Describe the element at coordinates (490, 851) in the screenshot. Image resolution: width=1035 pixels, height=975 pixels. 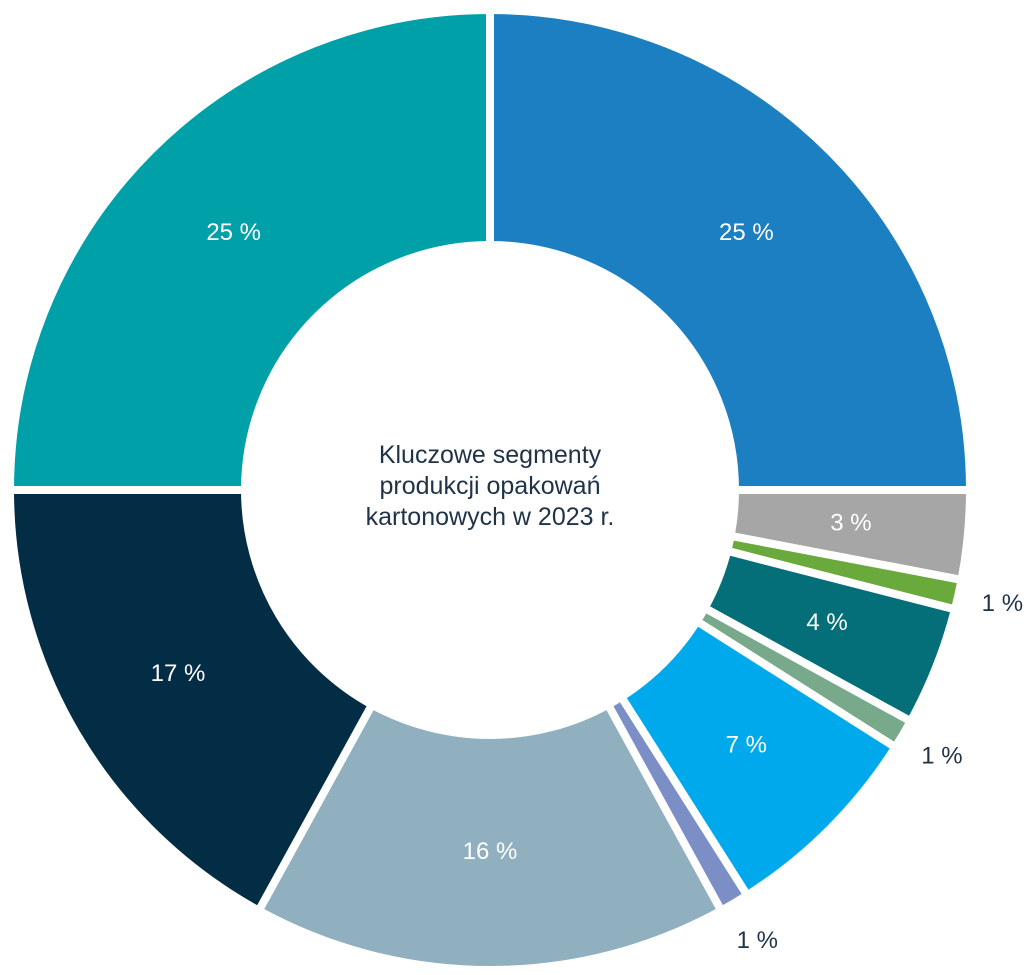
I see `data-label: 16 %` at that location.